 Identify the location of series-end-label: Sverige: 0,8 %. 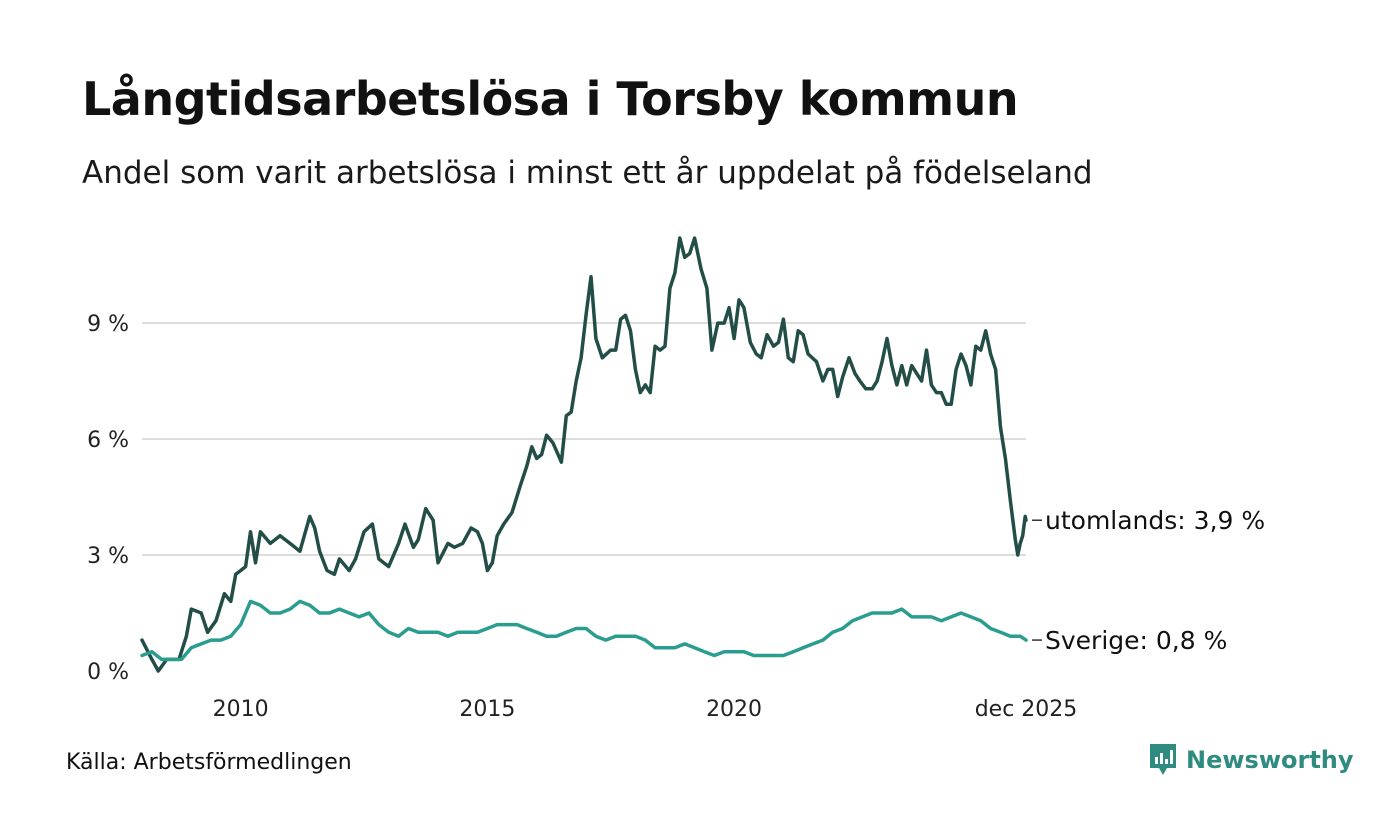
(1136, 640).